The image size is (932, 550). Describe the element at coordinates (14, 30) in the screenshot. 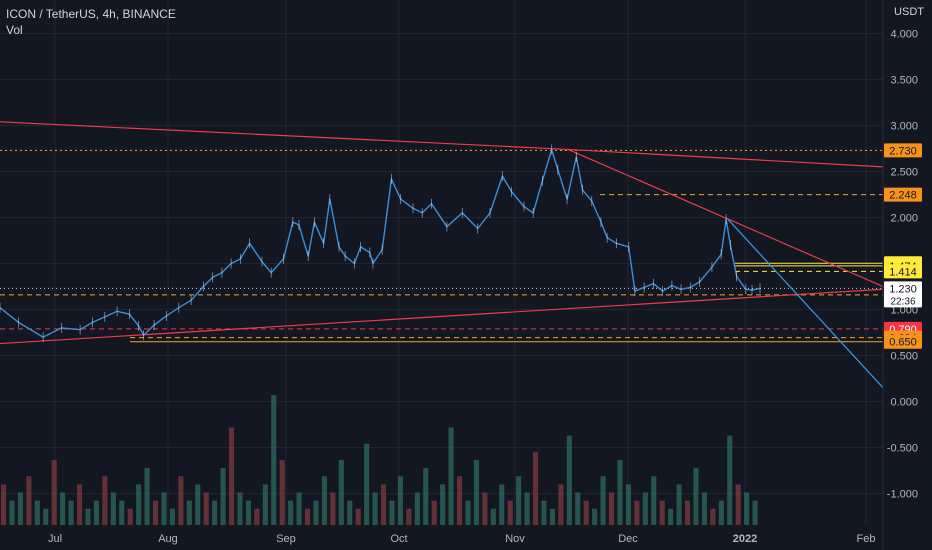

I see `volume-indicator-label: Vol` at that location.